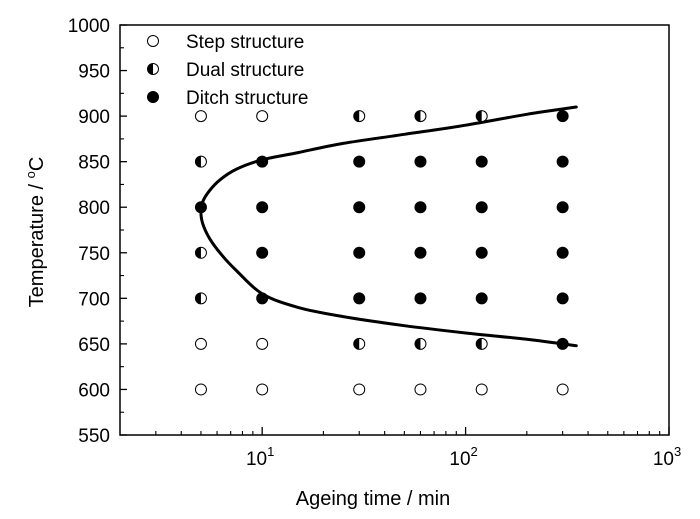 The image size is (700, 519). I want to click on legend-entry-step: Step structure, so click(225, 42).